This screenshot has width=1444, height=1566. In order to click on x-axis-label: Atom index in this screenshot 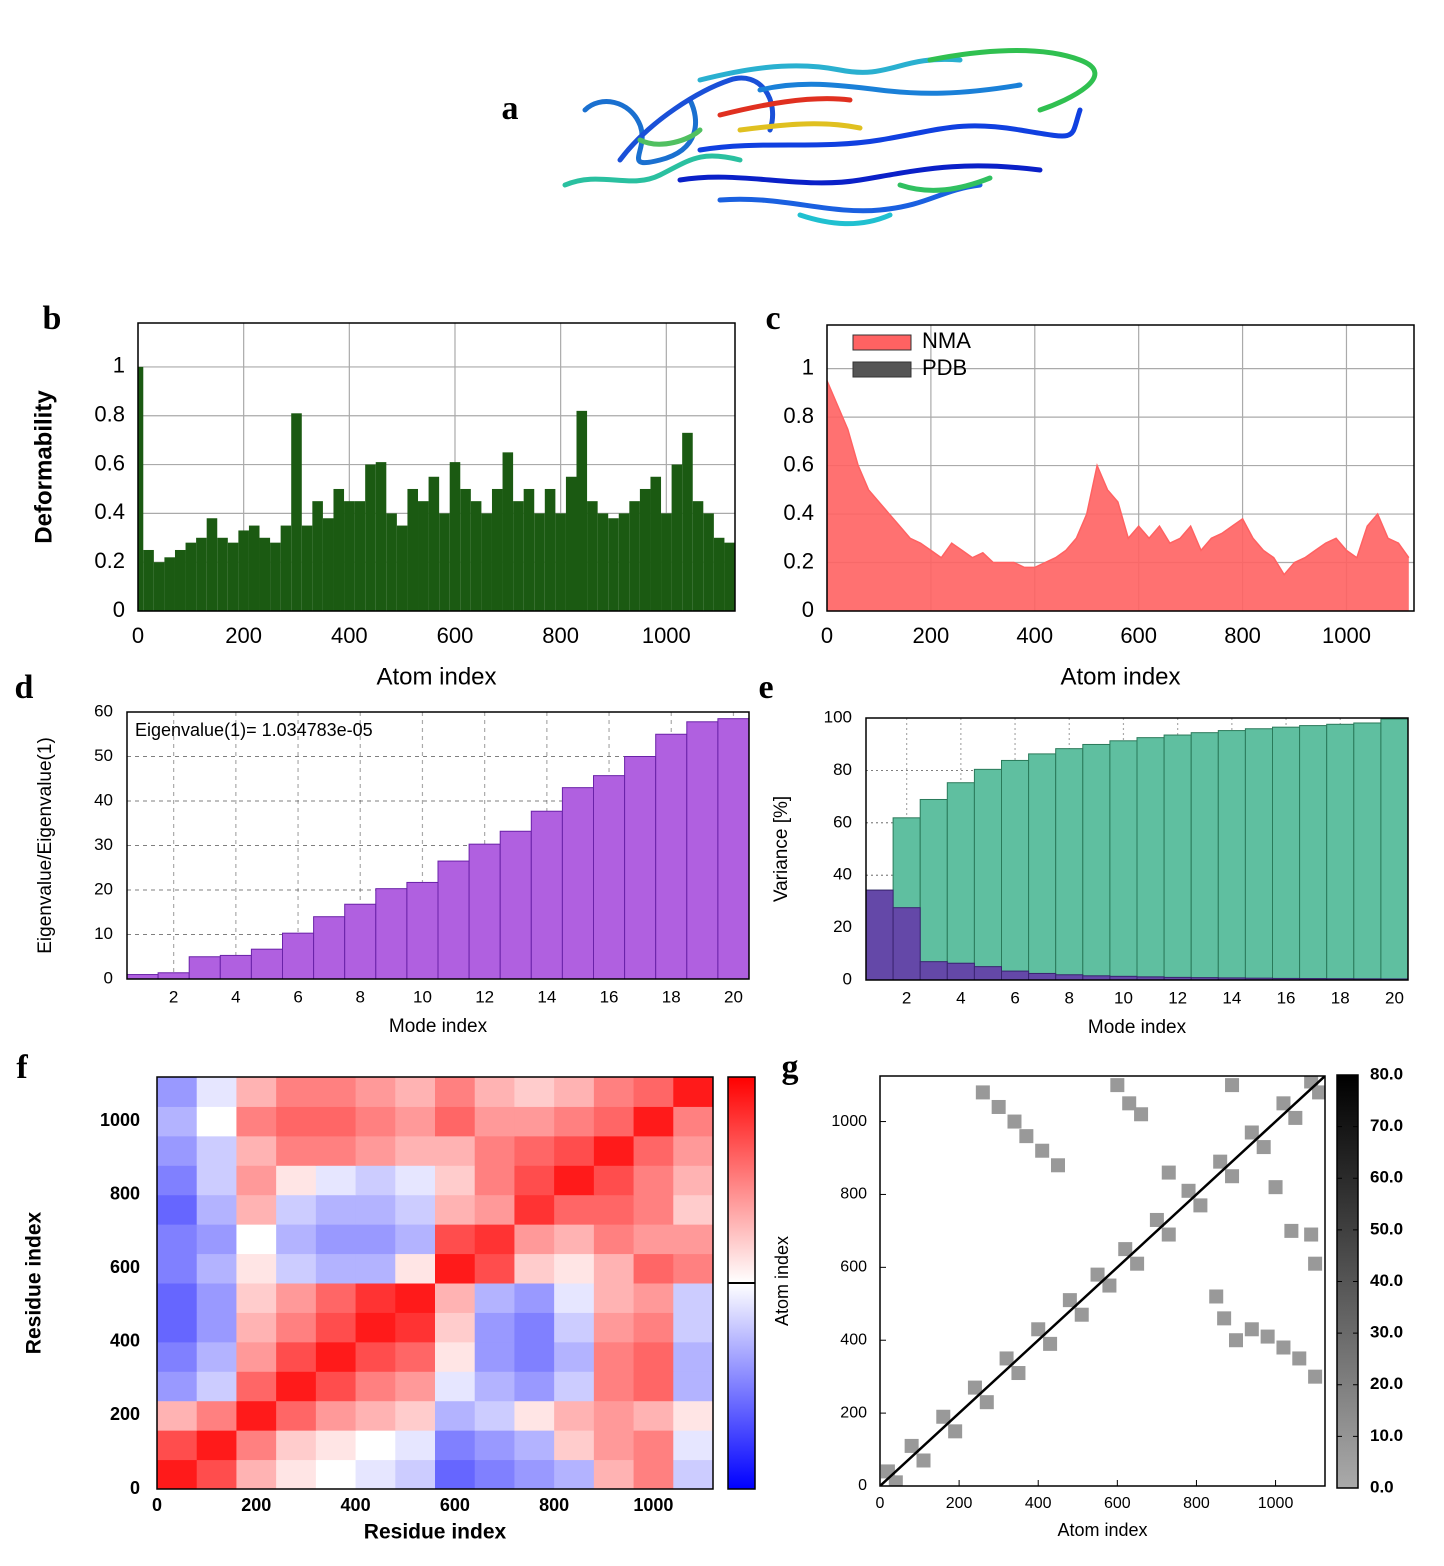, I will do `click(1120, 676)`.